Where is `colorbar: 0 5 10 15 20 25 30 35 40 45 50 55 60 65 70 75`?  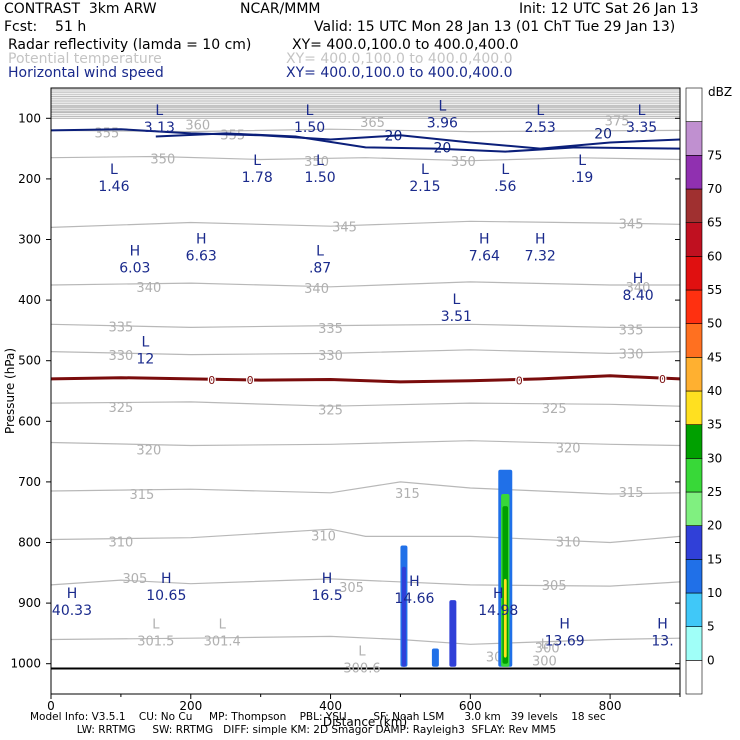
colorbar: 0 5 10 15 20 25 30 35 40 45 50 55 60 65 70 75 is located at coordinates (703, 391).